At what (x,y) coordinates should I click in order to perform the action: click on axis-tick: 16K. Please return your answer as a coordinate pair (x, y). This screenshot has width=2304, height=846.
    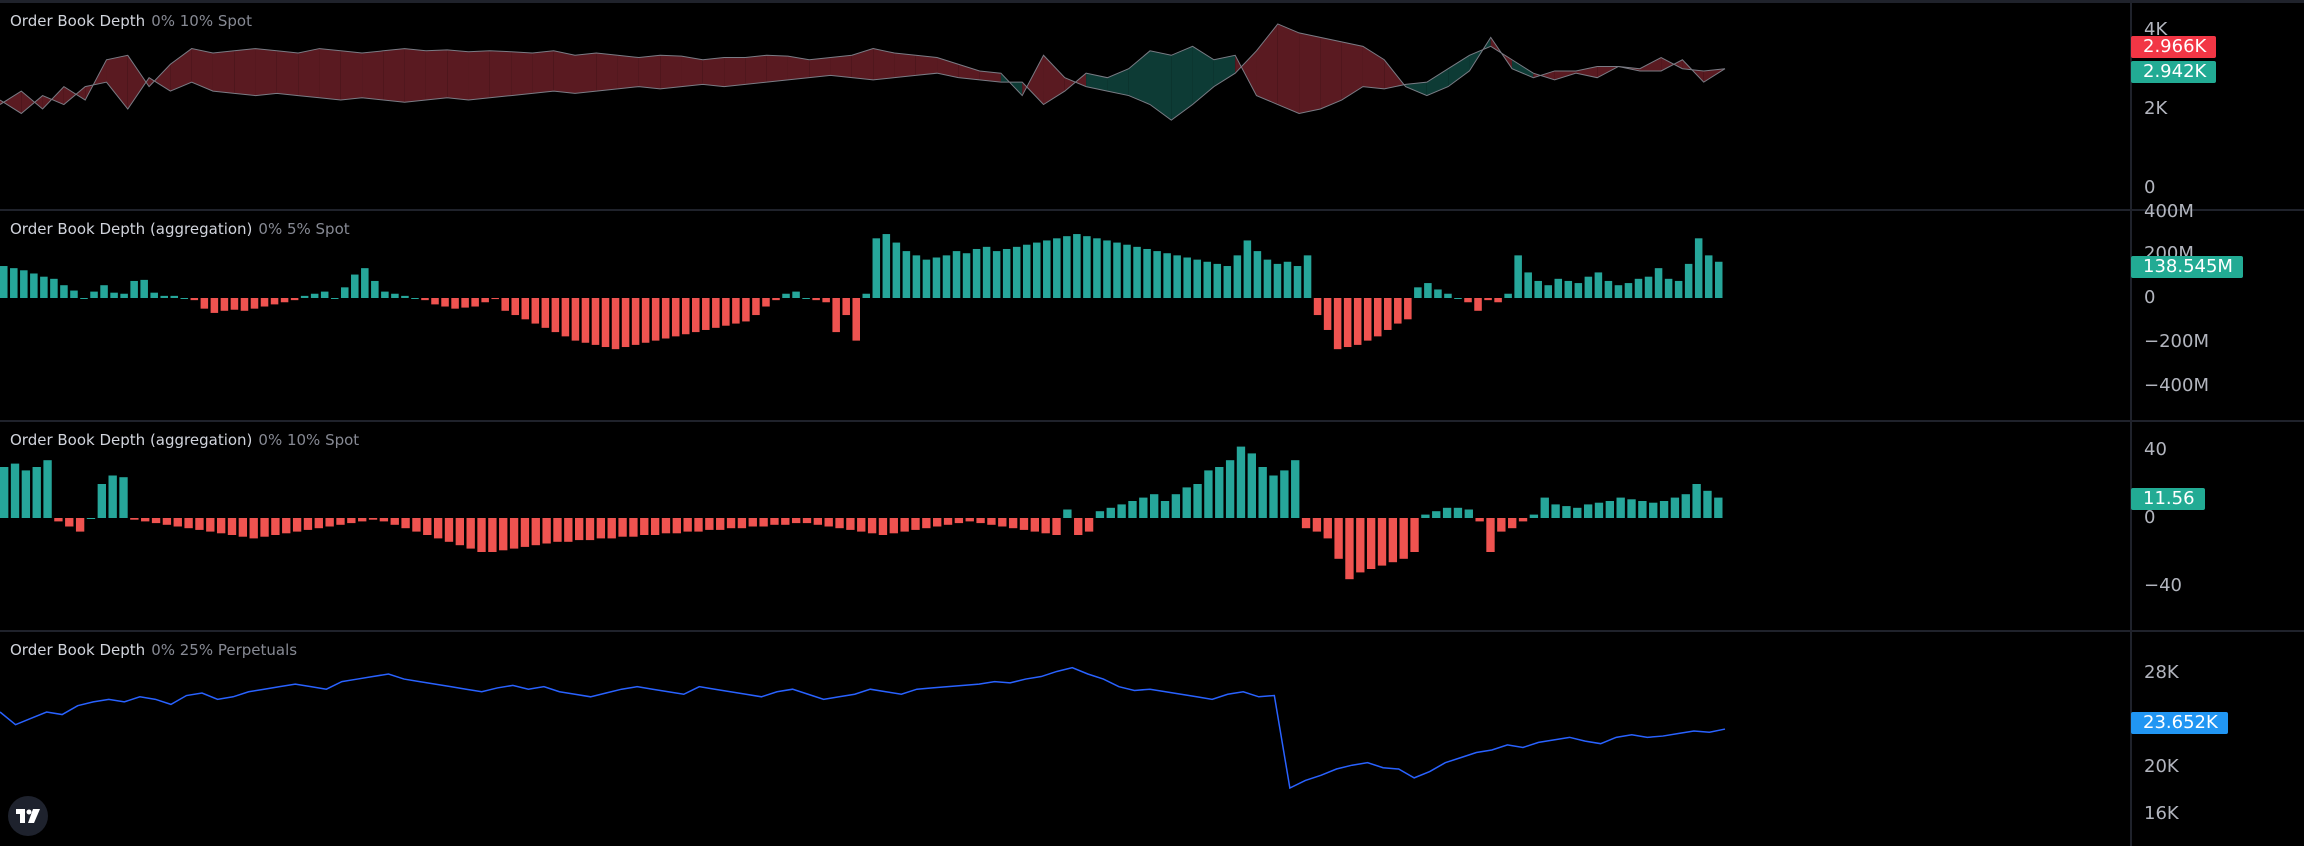
    Looking at the image, I should click on (2161, 813).